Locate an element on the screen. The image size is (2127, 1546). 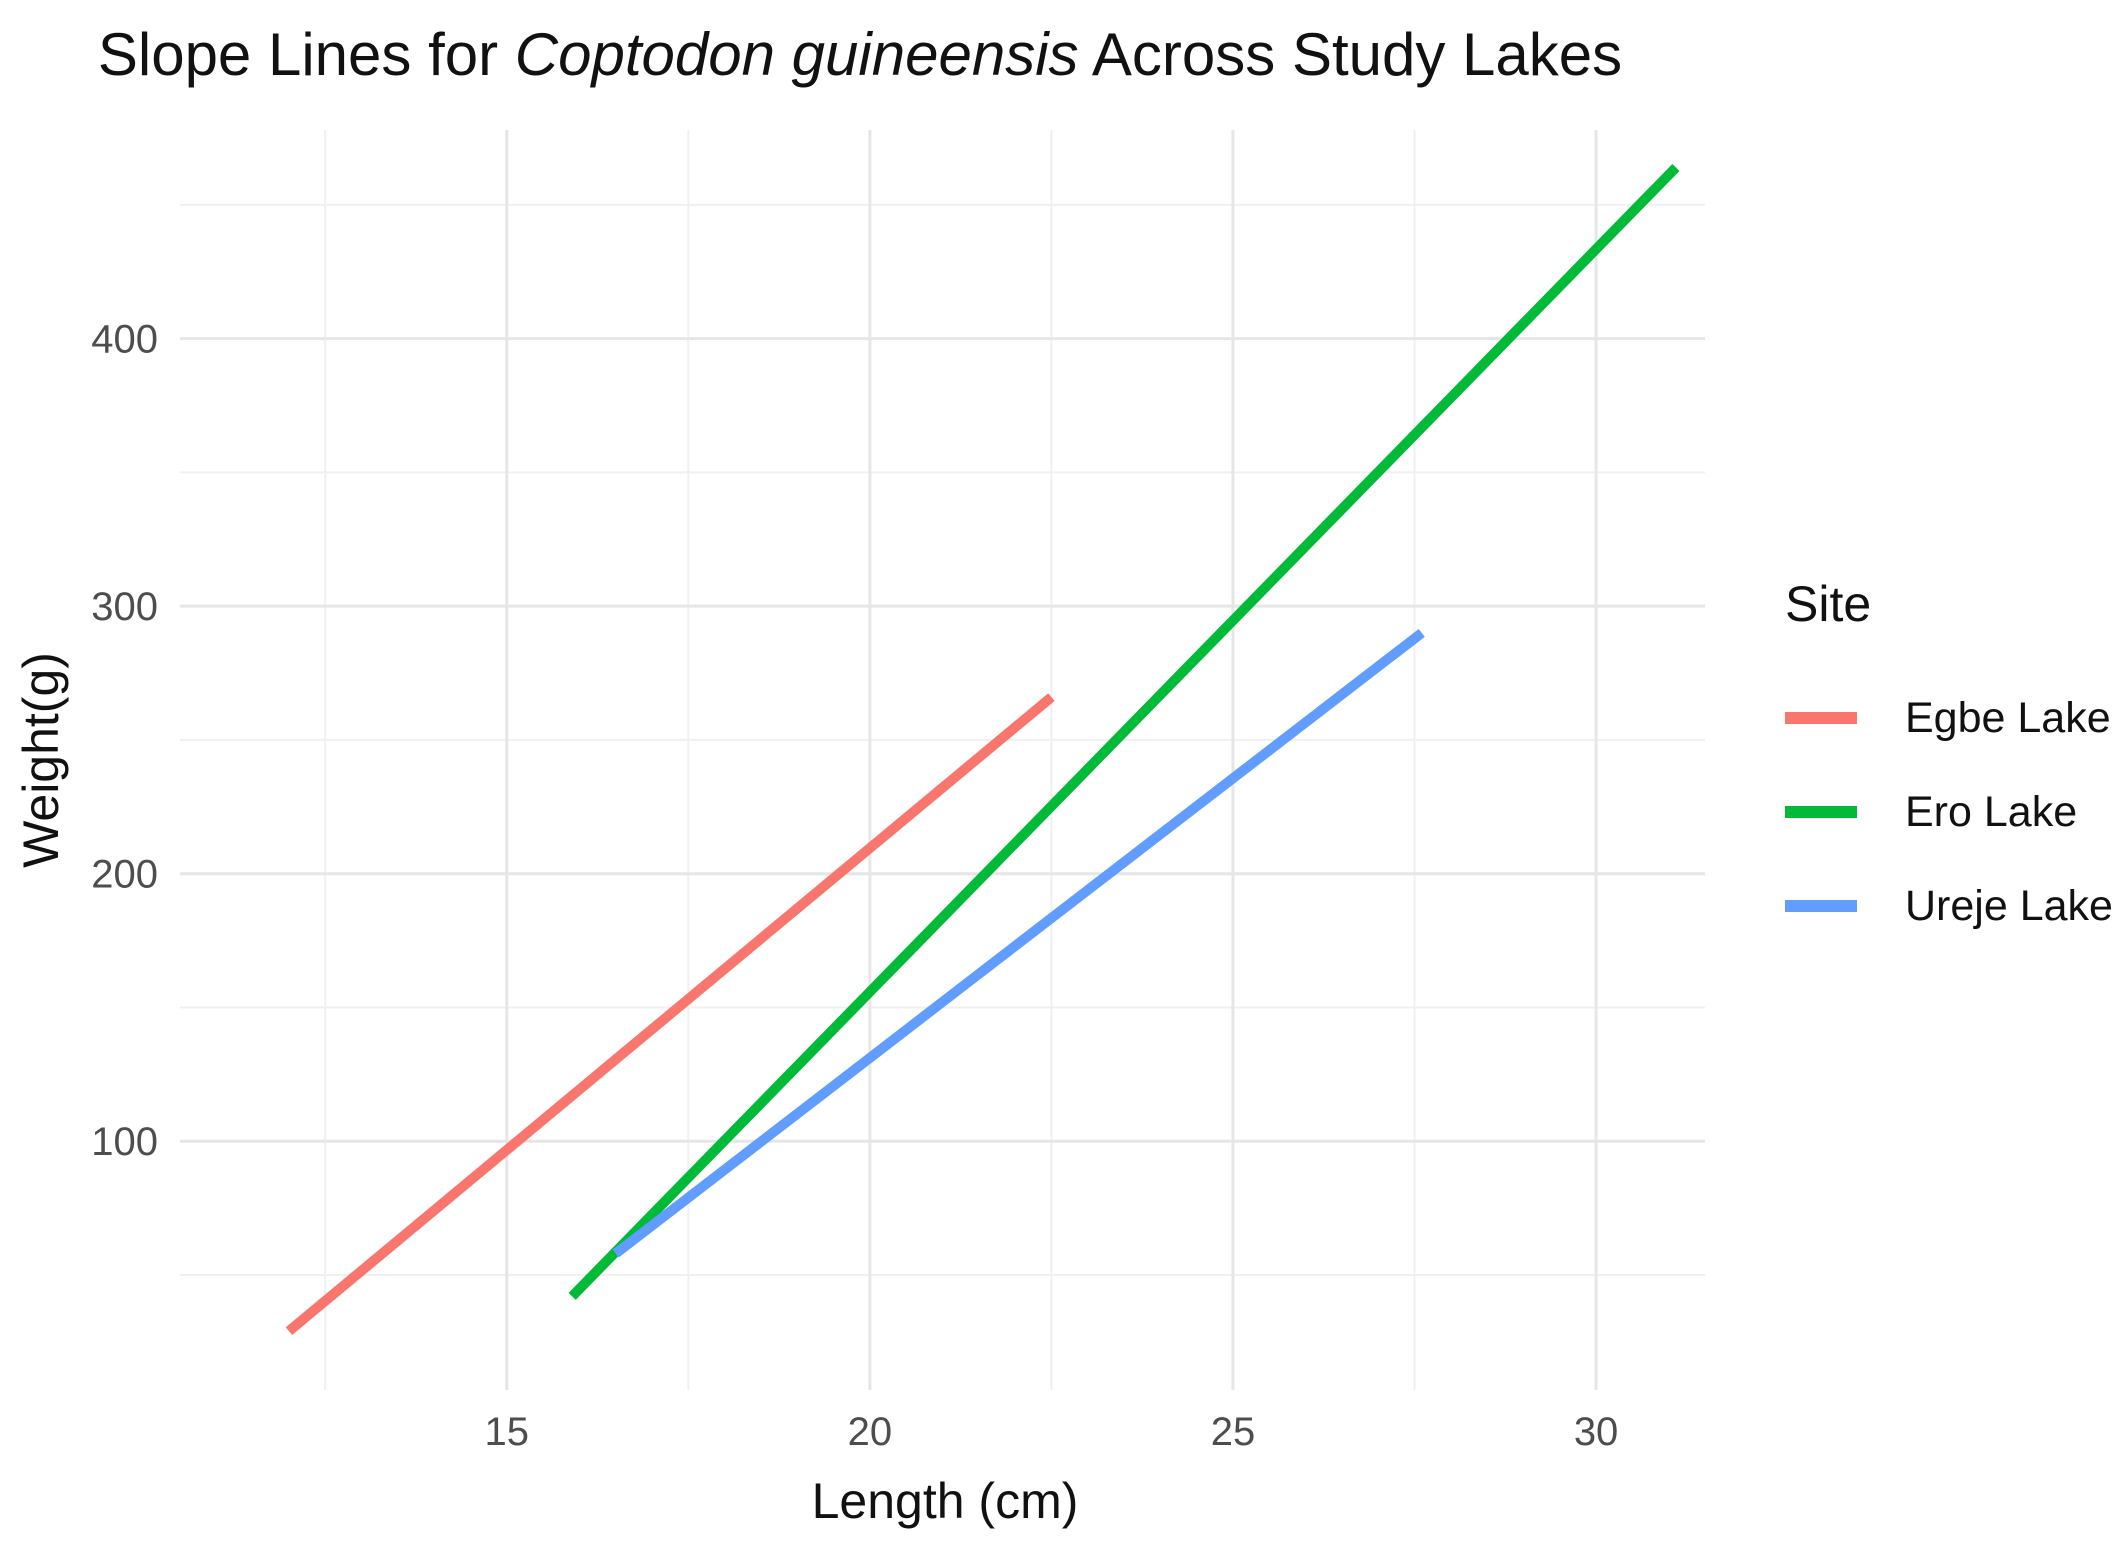
y-axis-title: Weight(g) is located at coordinates (41, 760).